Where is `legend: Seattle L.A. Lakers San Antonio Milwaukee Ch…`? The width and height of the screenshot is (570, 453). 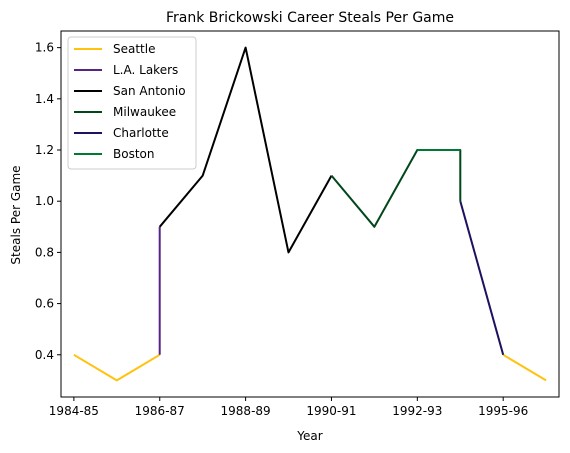 legend: Seattle L.A. Lakers San Antonio Milwaukee Ch… is located at coordinates (132, 103).